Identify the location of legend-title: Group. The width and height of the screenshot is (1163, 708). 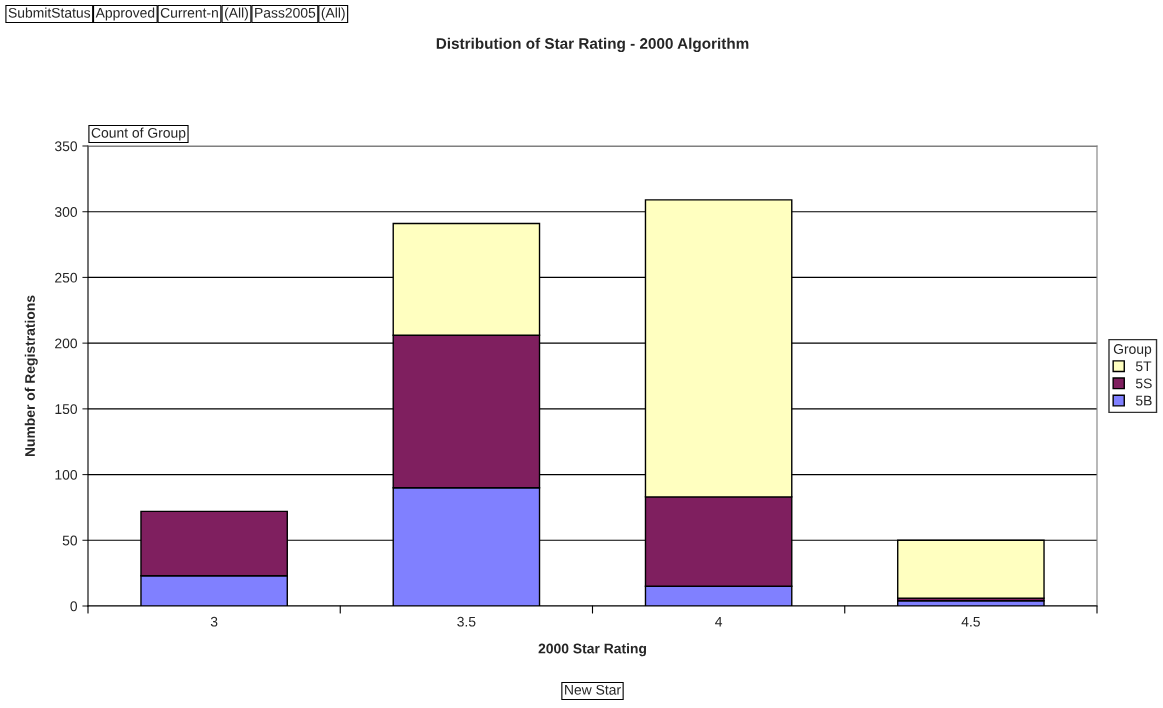
(1132, 350).